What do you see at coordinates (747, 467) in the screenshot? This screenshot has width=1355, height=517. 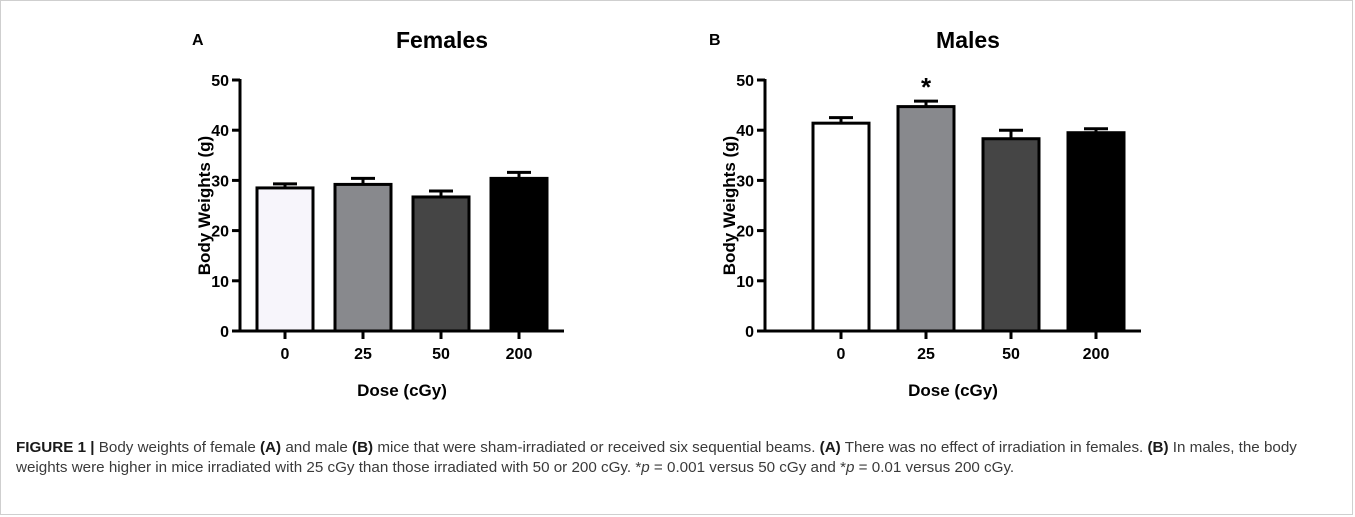 I see `caption-text: = 0.001 versus 50 cGy and *` at bounding box center [747, 467].